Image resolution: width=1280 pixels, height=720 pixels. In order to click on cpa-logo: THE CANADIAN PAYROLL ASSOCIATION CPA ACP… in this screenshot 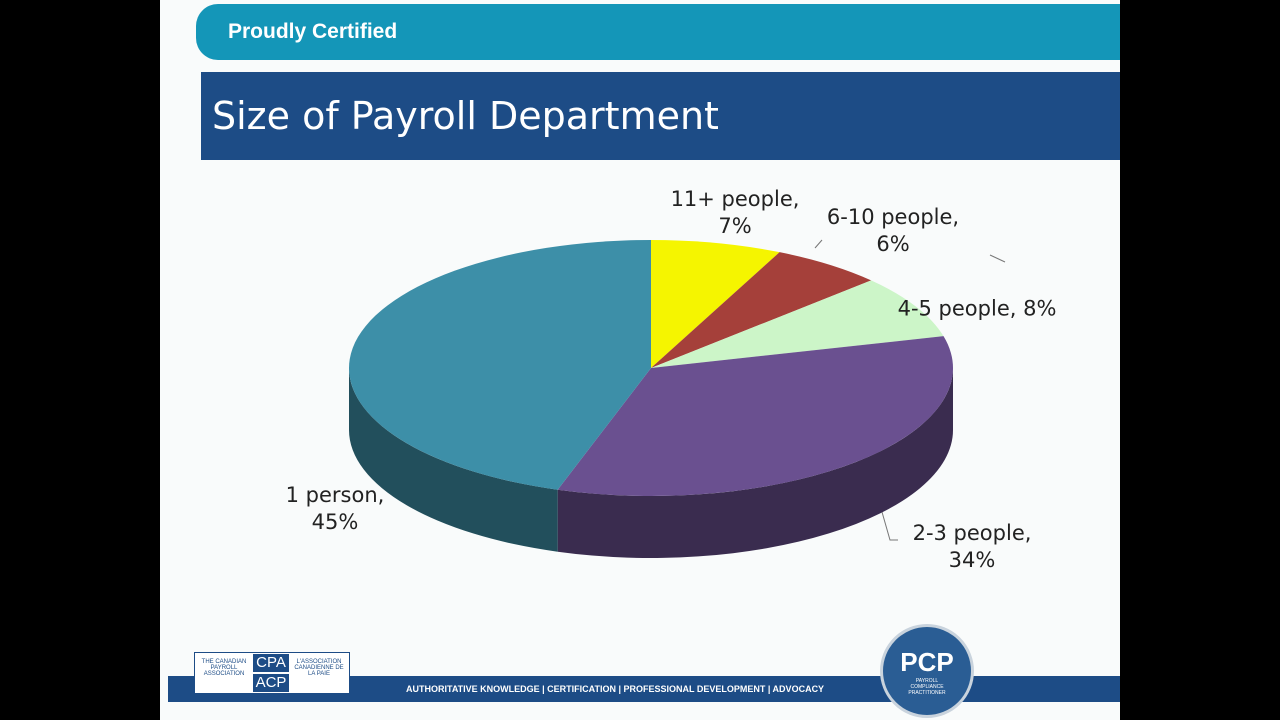, I will do `click(272, 673)`.